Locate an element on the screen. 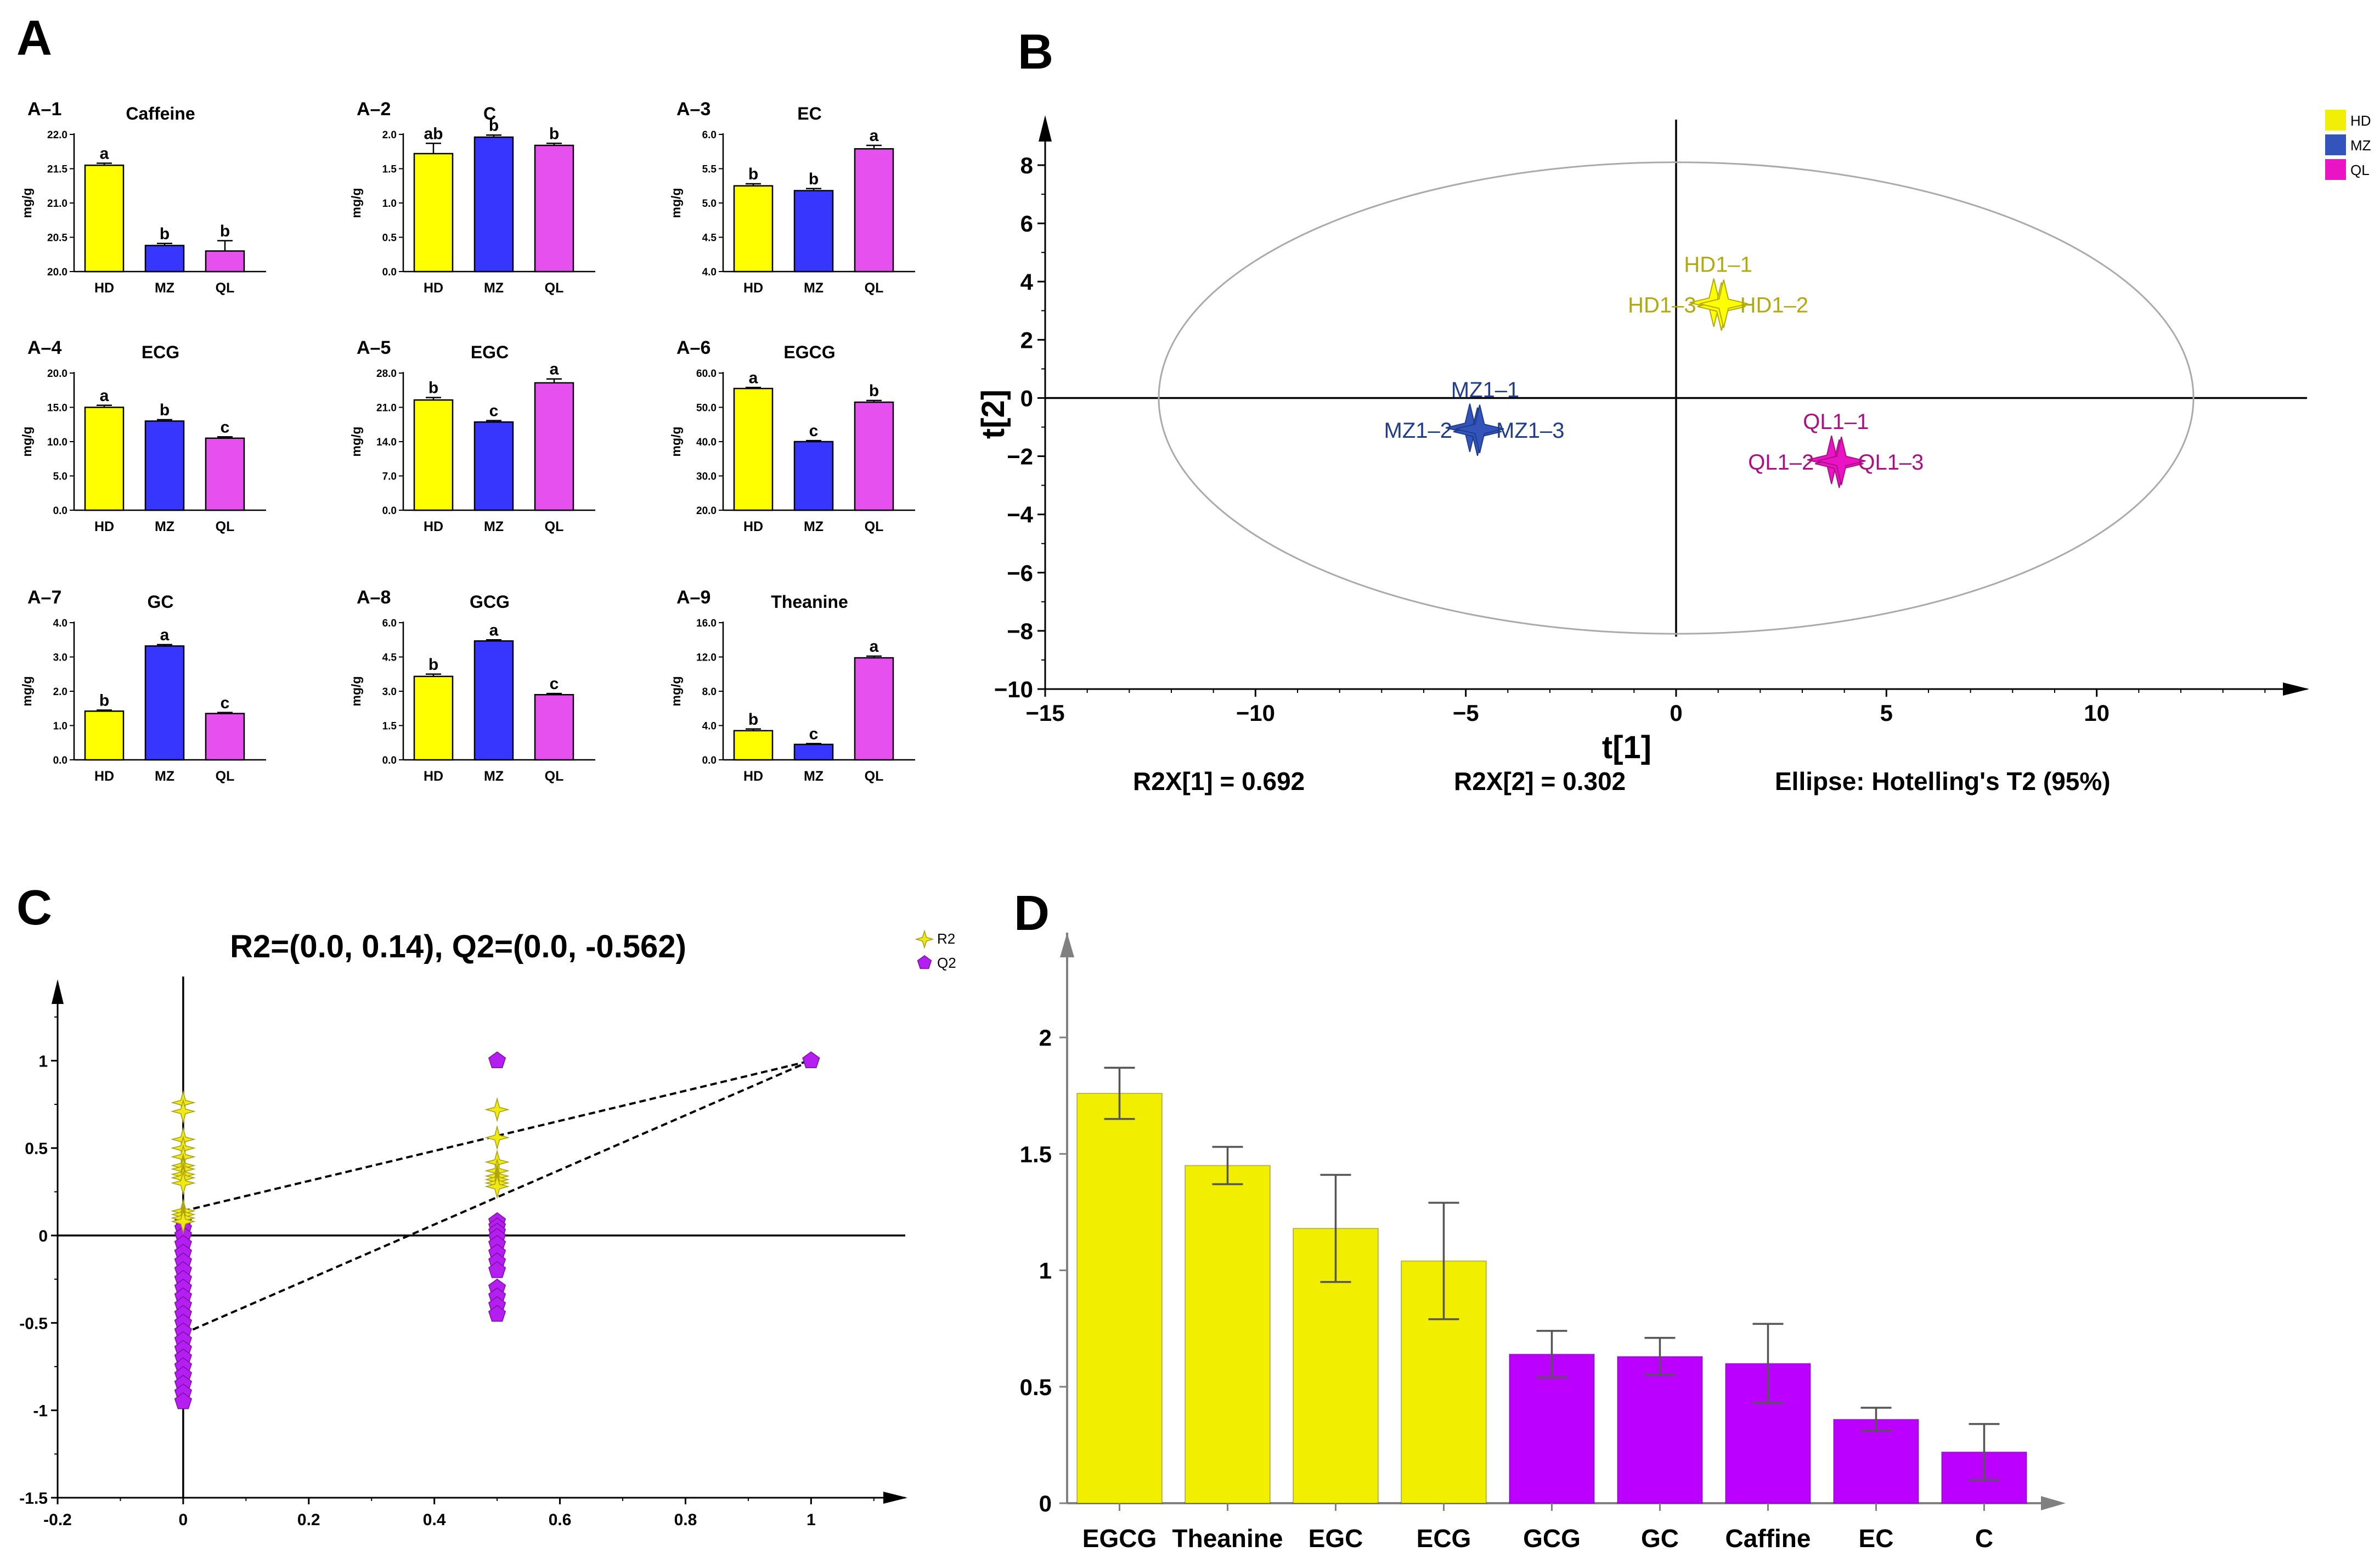 The image size is (2380, 1563). chart-title: C is located at coordinates (490, 113).